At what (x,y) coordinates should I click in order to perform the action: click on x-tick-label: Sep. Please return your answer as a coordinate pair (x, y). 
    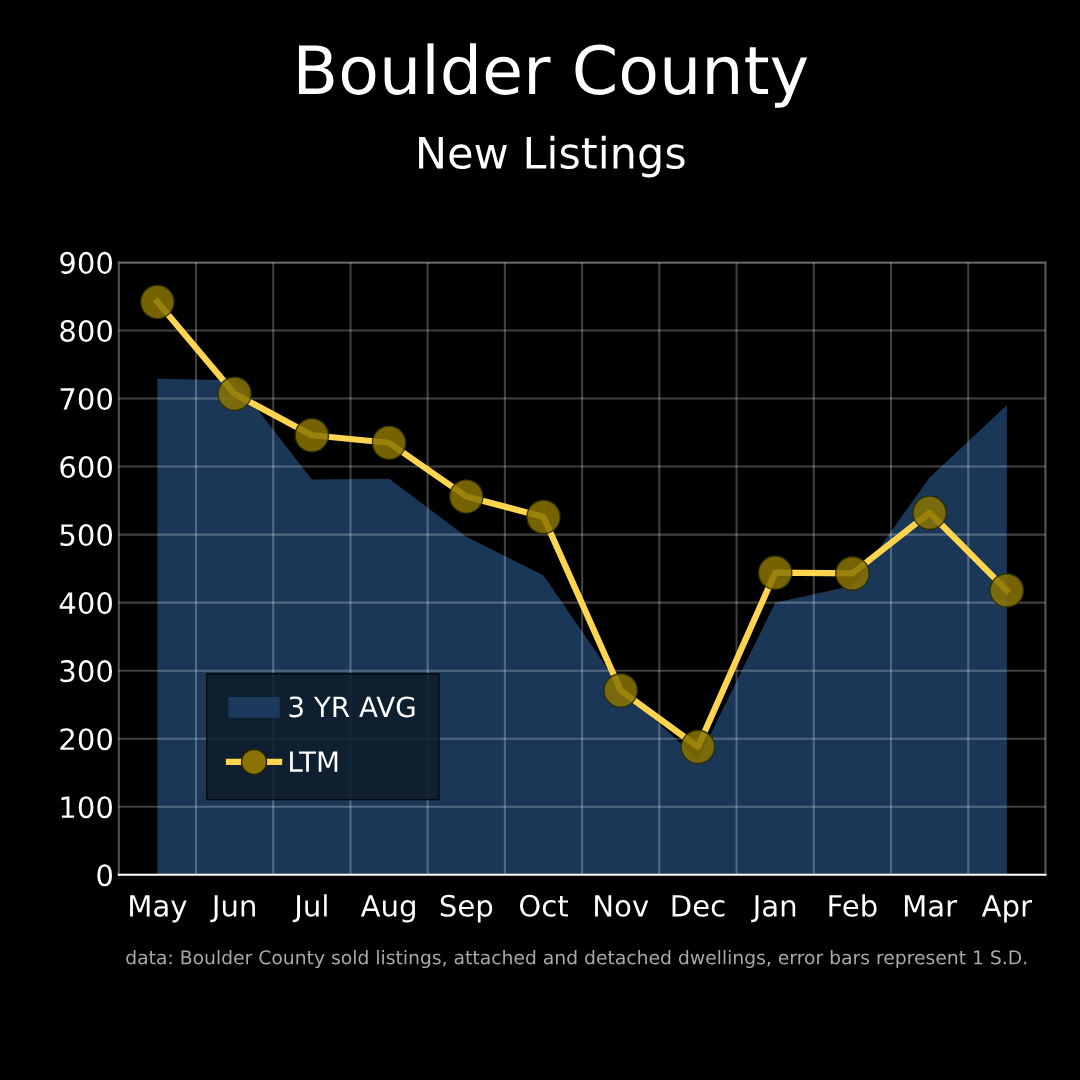
    Looking at the image, I should click on (466, 908).